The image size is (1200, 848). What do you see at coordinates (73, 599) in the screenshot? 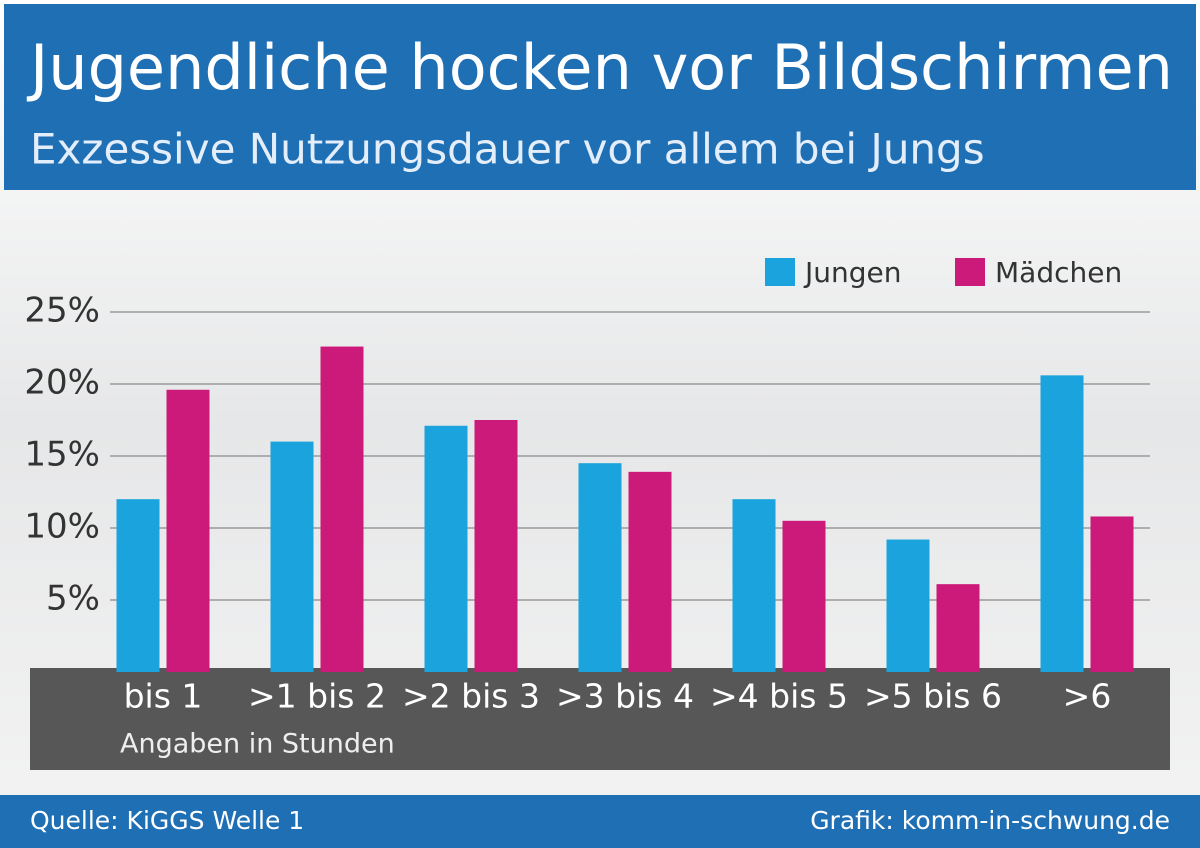
I see `y-tick-label: 5%` at bounding box center [73, 599].